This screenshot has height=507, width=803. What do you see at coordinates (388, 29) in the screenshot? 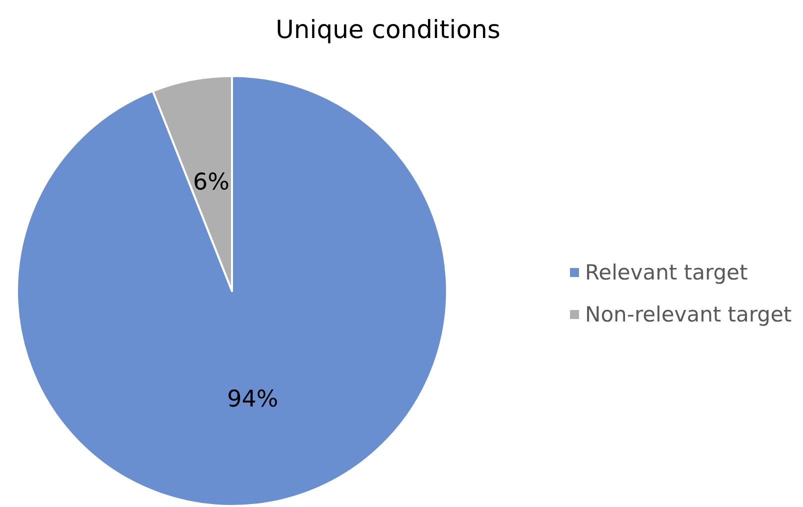
I see `chart-title: Unique conditions` at bounding box center [388, 29].